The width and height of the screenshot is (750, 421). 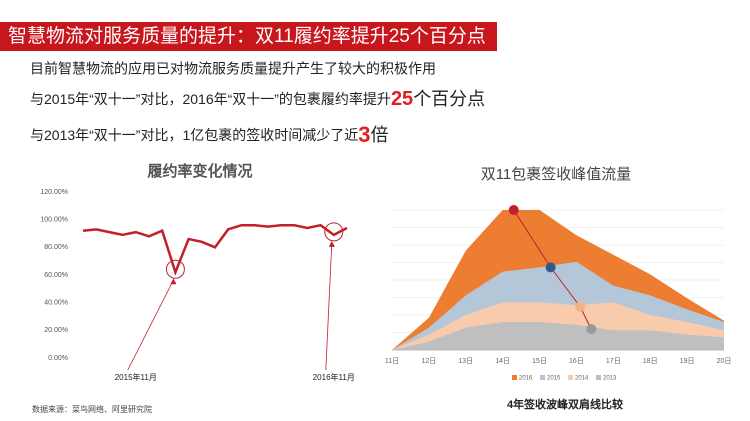 What do you see at coordinates (576, 361) in the screenshot?
I see `x-tick-label: 16日` at bounding box center [576, 361].